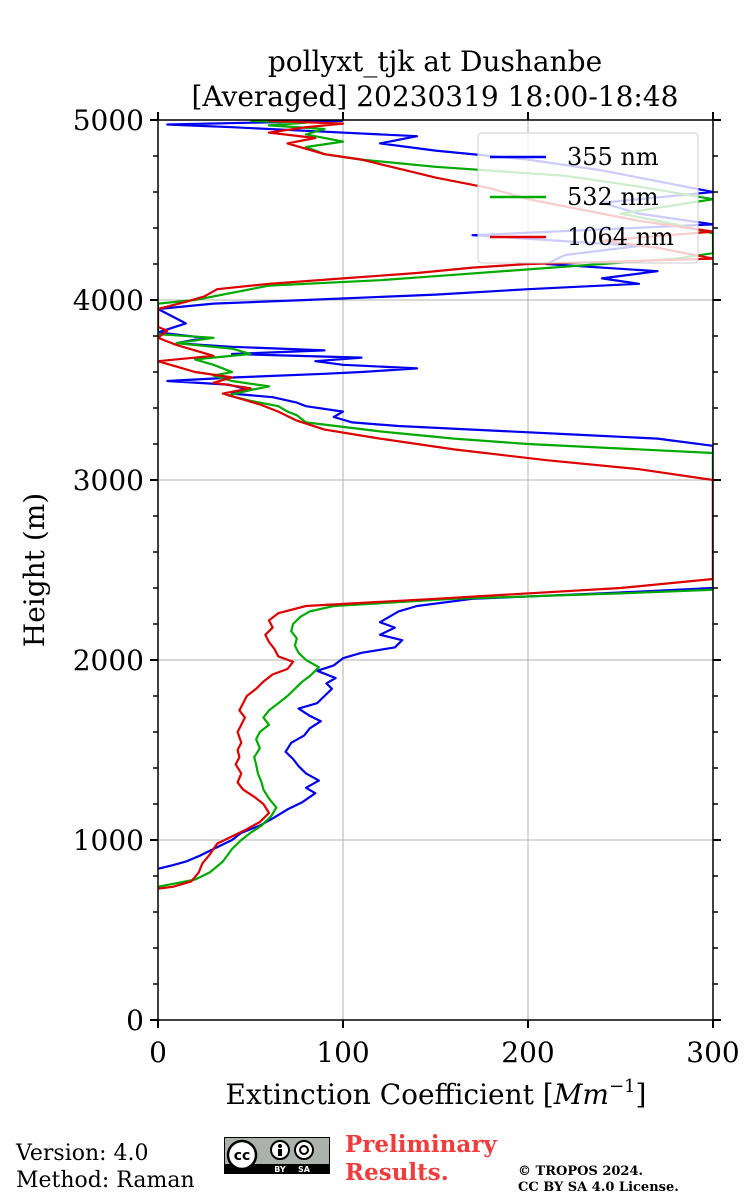 The height and width of the screenshot is (1200, 750). I want to click on legend: 355 nm 532 nm 1064 nm, so click(588, 198).